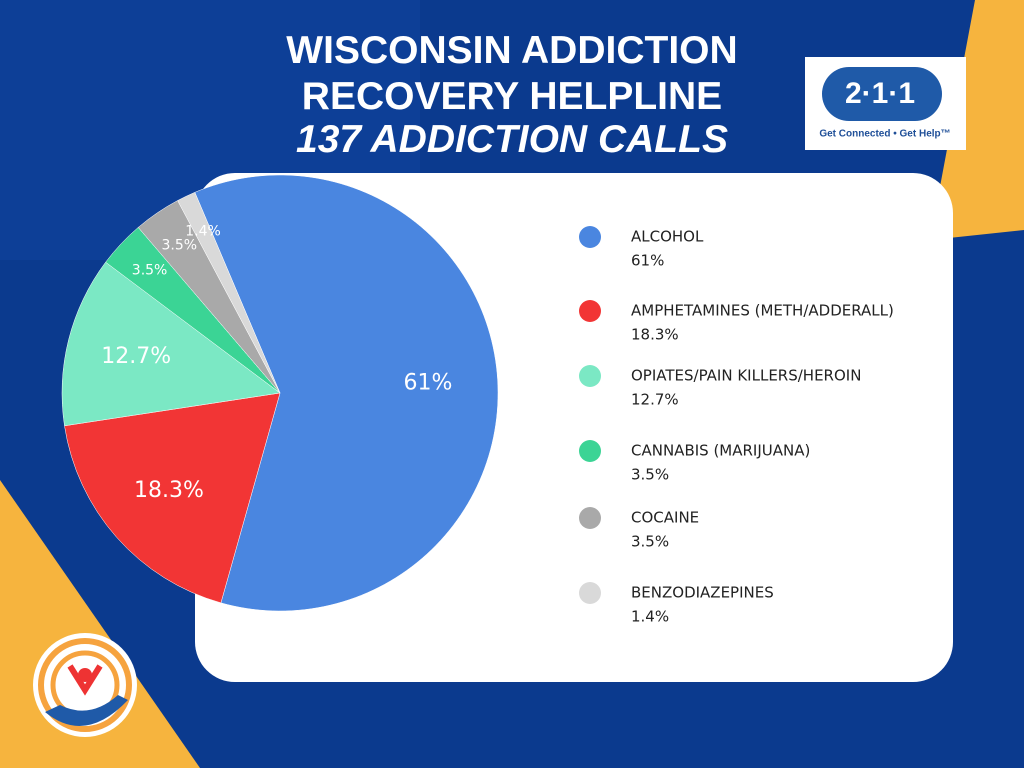 The height and width of the screenshot is (768, 1024). Describe the element at coordinates (647, 261) in the screenshot. I see `legend-value: 61%` at that location.